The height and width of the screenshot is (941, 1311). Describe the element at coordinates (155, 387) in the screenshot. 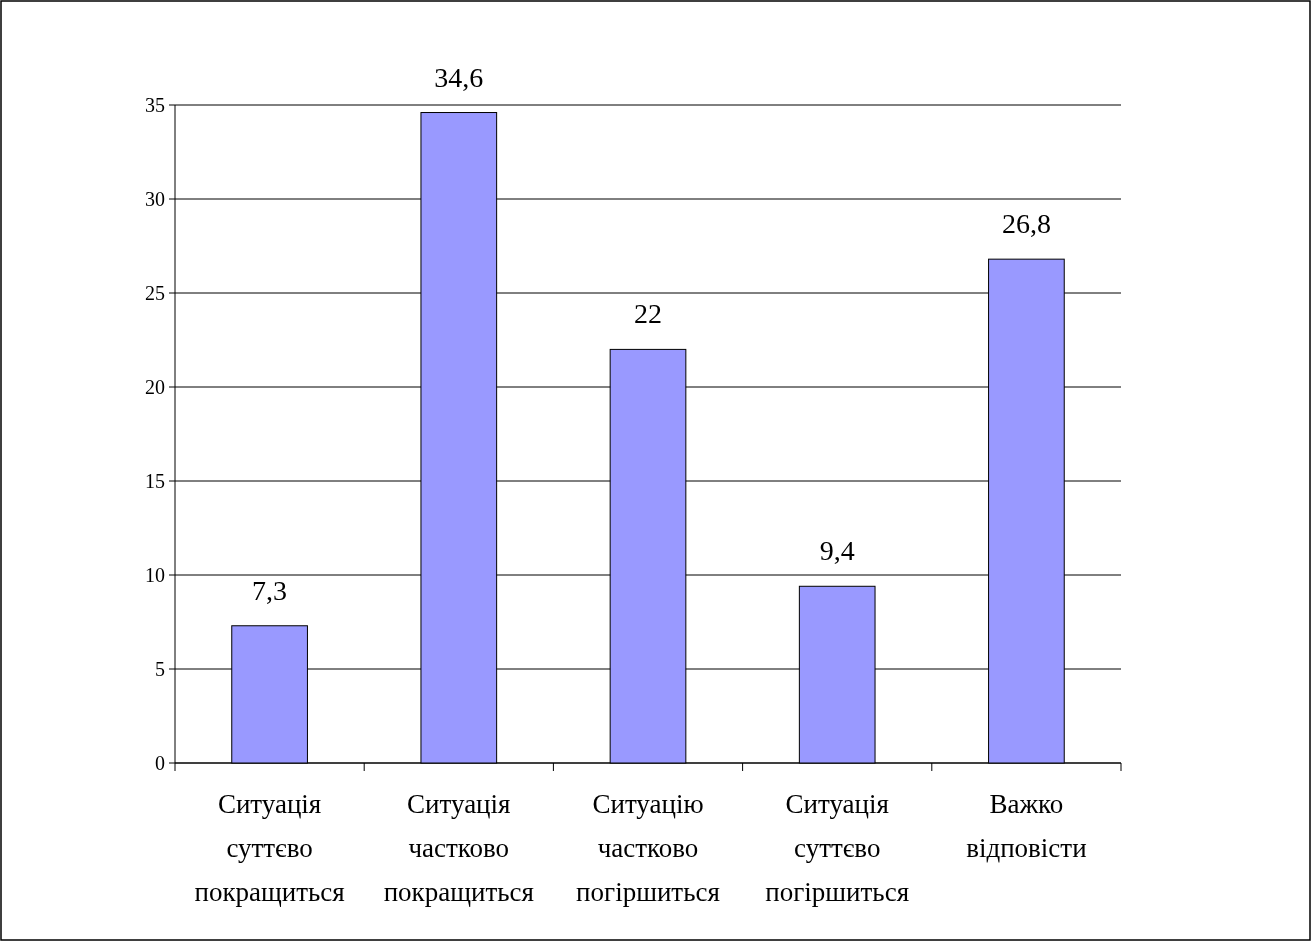

I see `y-tick-label: 20` at that location.